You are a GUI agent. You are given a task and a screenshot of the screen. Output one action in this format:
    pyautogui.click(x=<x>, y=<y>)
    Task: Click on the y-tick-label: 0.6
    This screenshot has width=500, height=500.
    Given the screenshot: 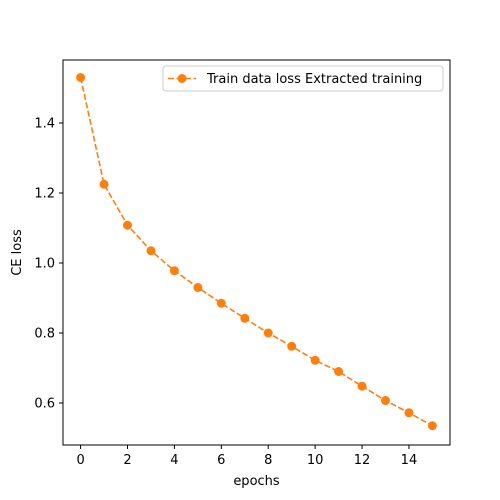 What is the action you would take?
    pyautogui.click(x=44, y=404)
    